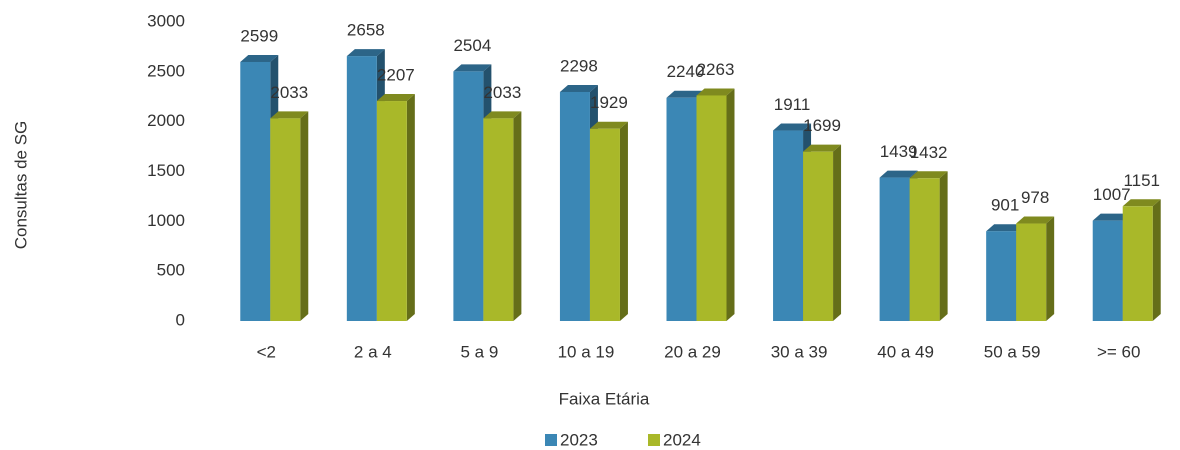  I want to click on value-label: 1007, so click(1112, 194).